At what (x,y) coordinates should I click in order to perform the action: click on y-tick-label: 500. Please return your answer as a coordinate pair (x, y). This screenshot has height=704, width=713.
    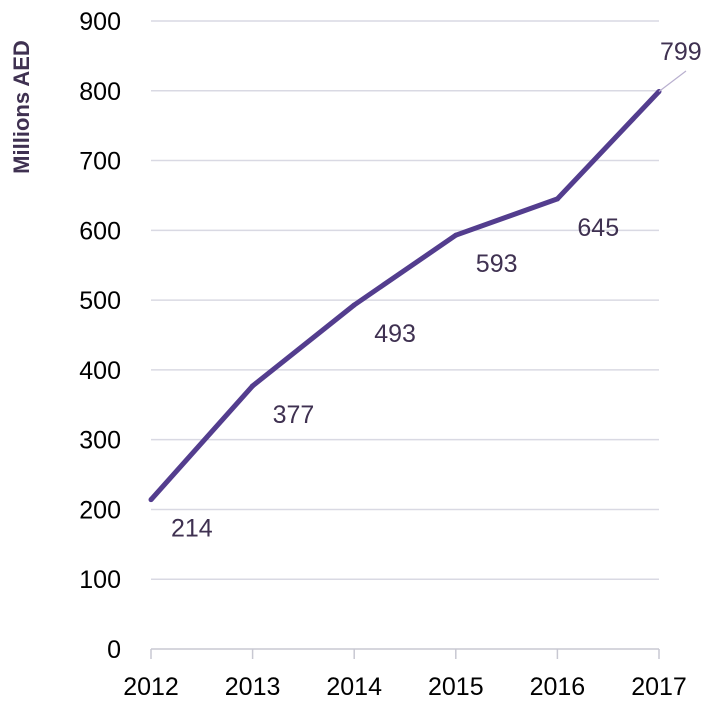
    Looking at the image, I should click on (100, 301).